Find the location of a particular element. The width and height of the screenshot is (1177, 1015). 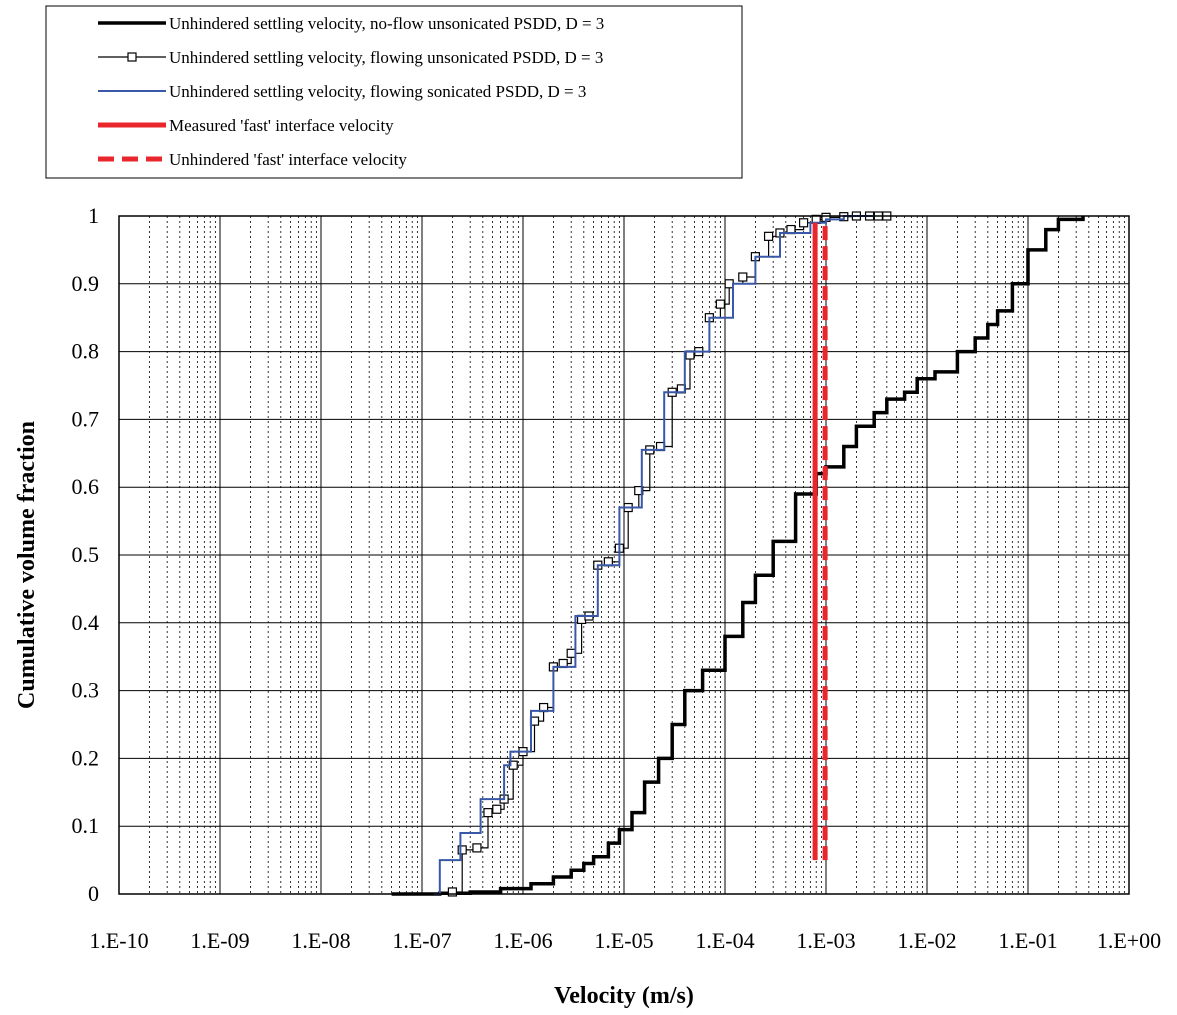

y-tick-label: 0 is located at coordinates (93, 893).